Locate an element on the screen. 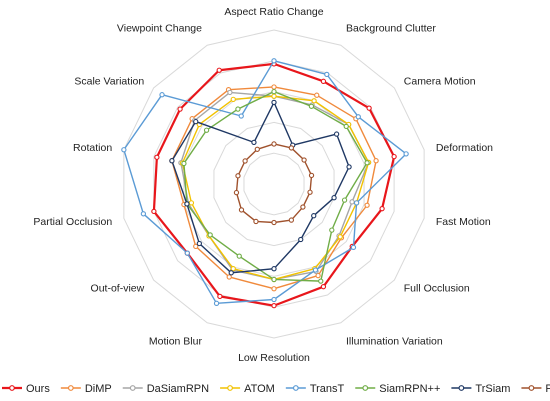 Image resolution: width=550 pixels, height=401 pixels. grid-ring is located at coordinates (274, 184).